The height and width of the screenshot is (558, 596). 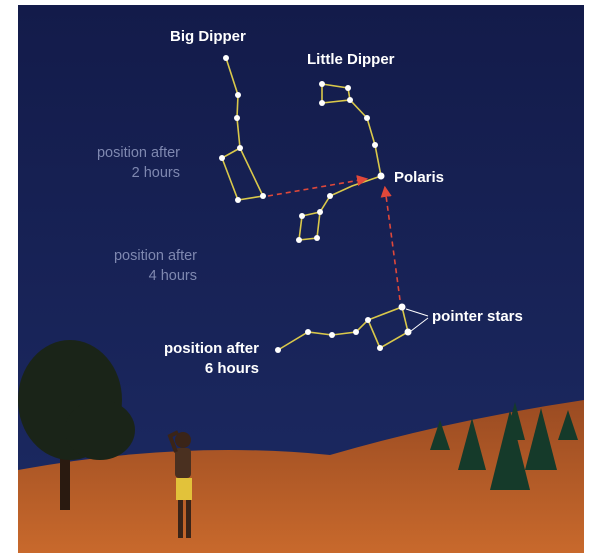 I want to click on arrow-to-polaris, so click(x=318, y=186).